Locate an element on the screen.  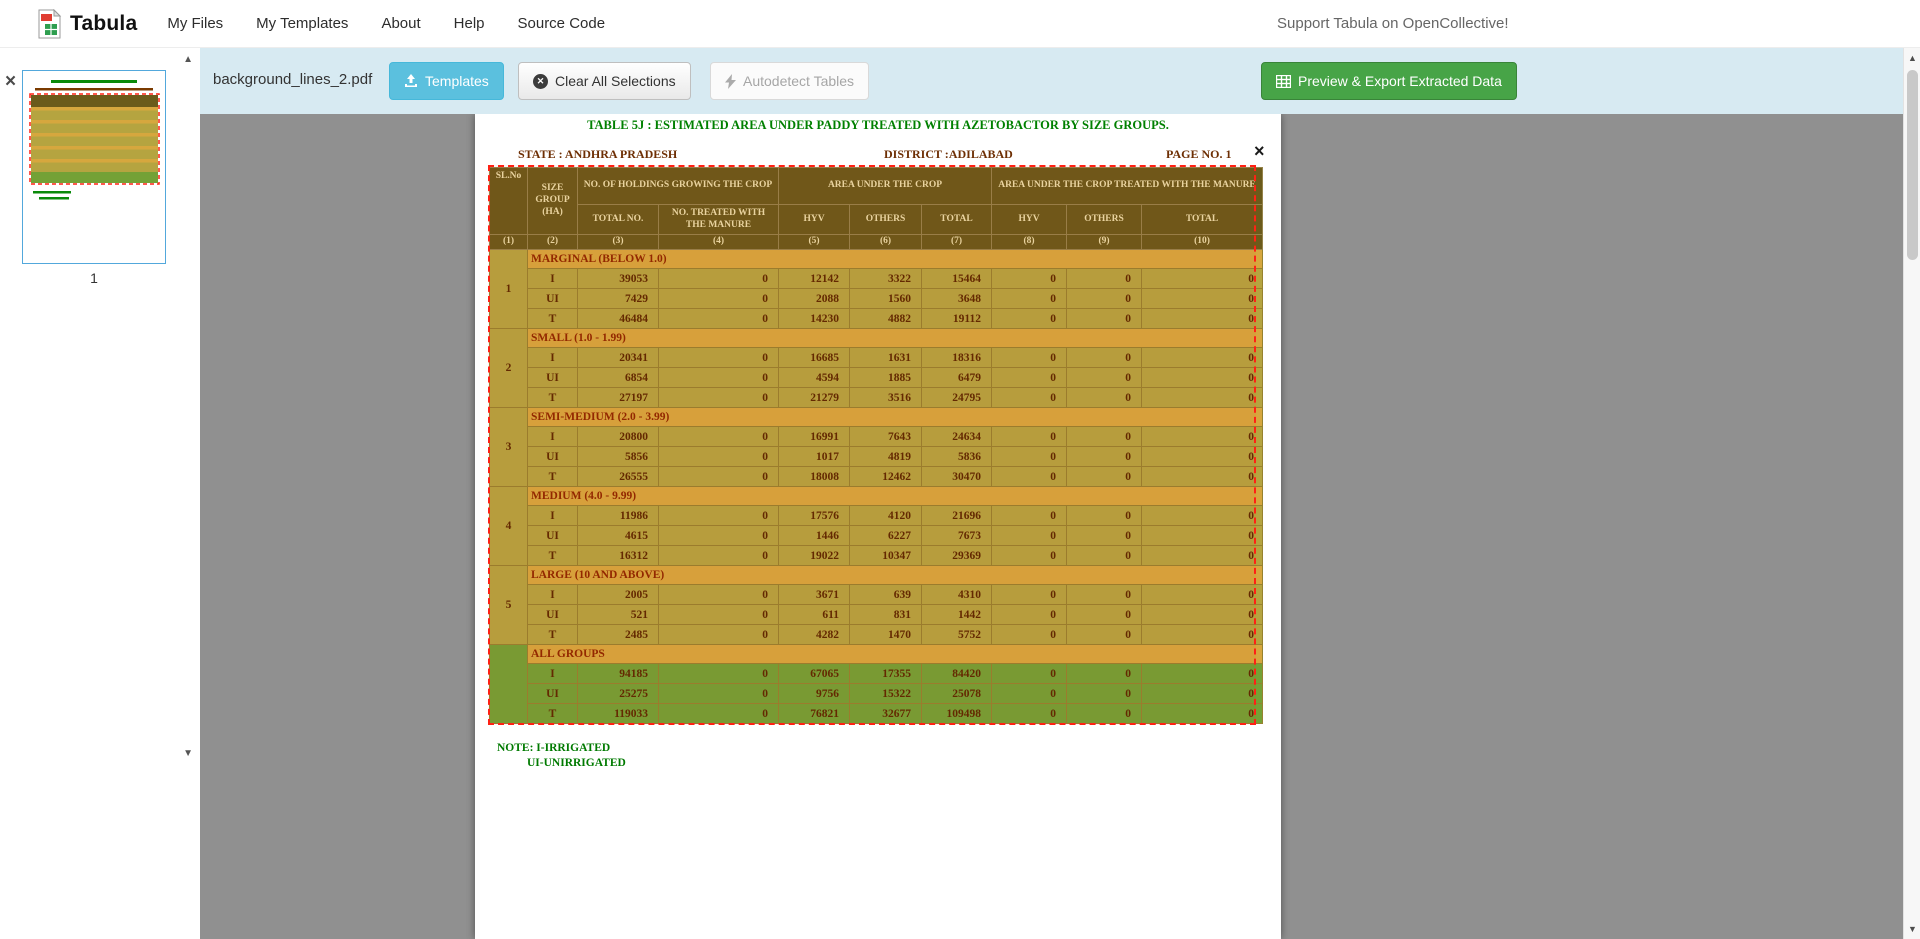
value-cell: 7673 is located at coordinates (956, 535).